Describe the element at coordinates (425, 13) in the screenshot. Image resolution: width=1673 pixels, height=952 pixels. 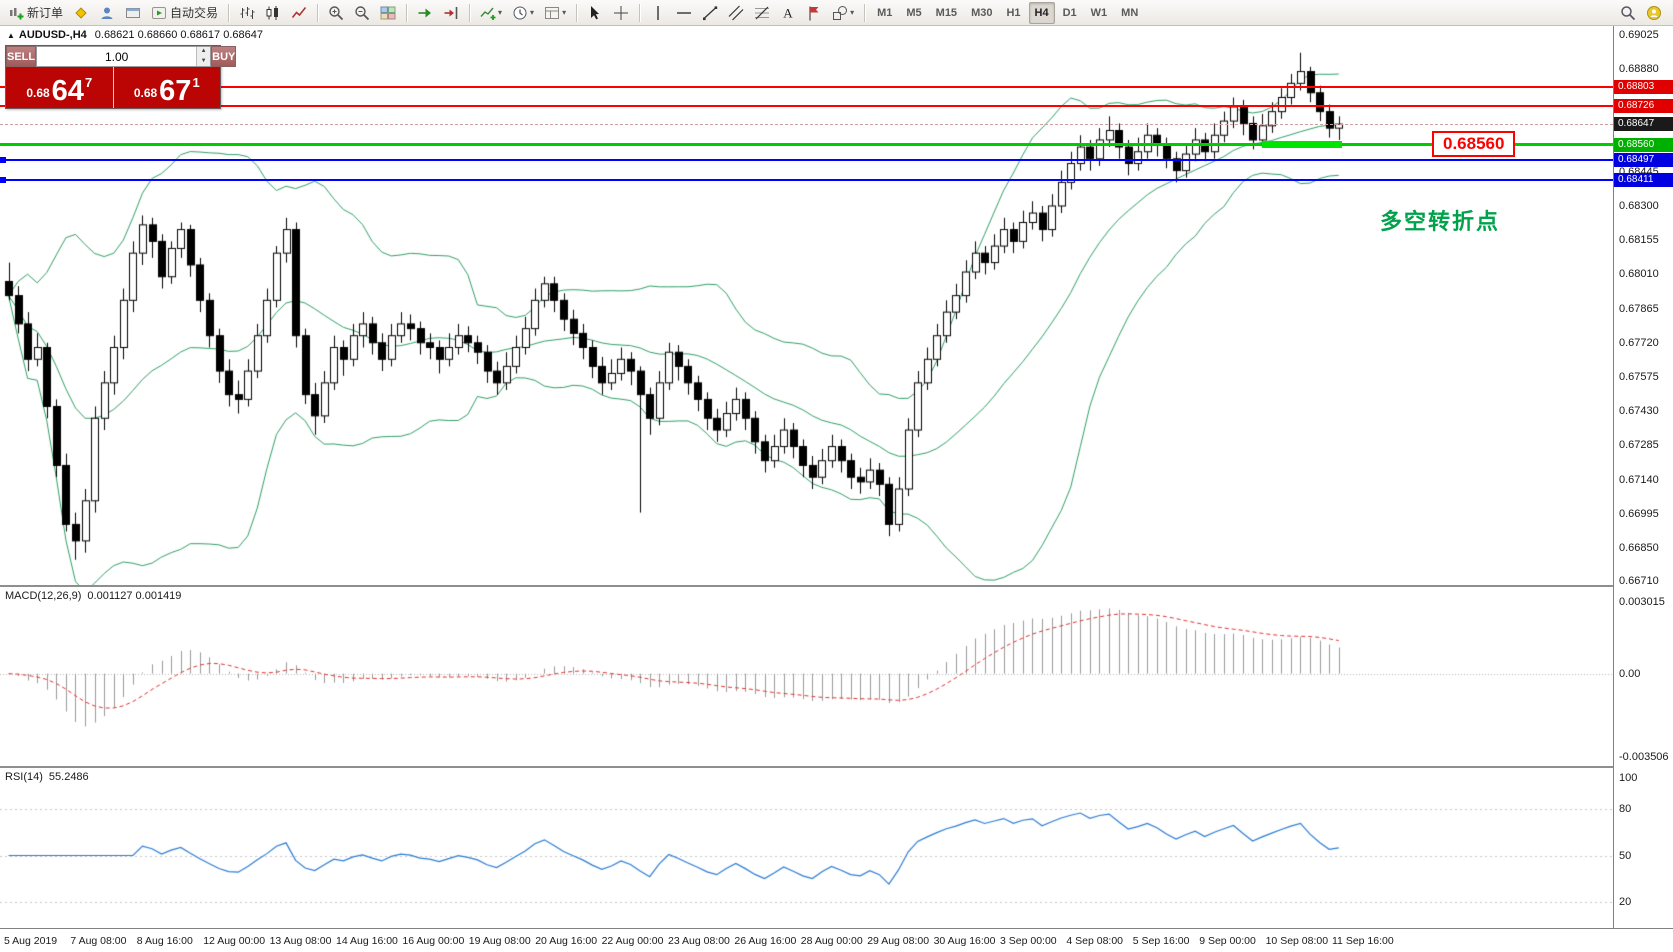
I see `auto-scroll-button` at that location.